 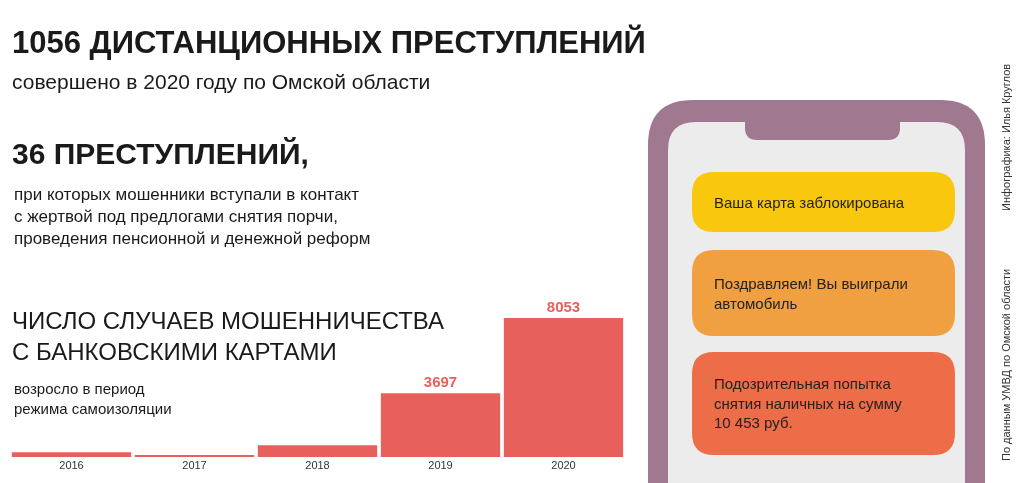 I want to click on chart-subtitle: совершено в 2020 году по Омской области, so click(x=221, y=81).